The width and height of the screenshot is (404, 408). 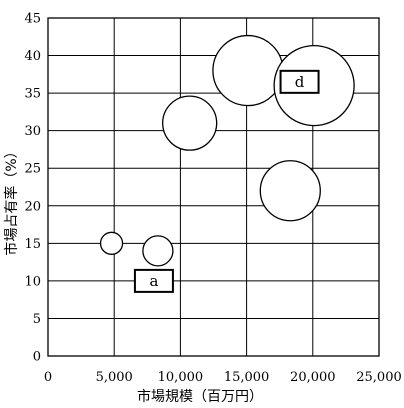 What do you see at coordinates (32, 131) in the screenshot?
I see `y-tick-label: 30` at bounding box center [32, 131].